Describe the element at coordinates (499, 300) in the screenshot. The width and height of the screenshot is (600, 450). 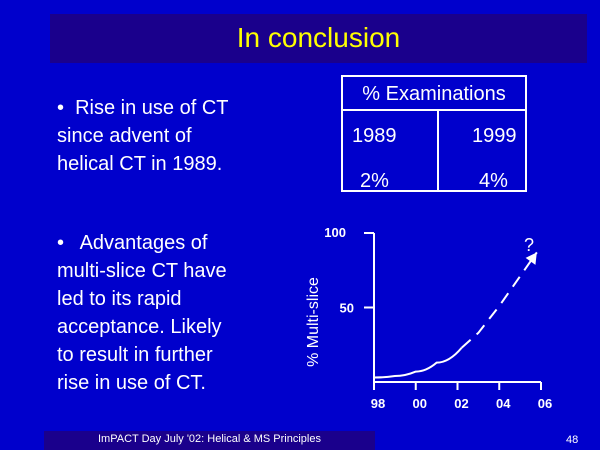
I see `projected-growth-line` at that location.